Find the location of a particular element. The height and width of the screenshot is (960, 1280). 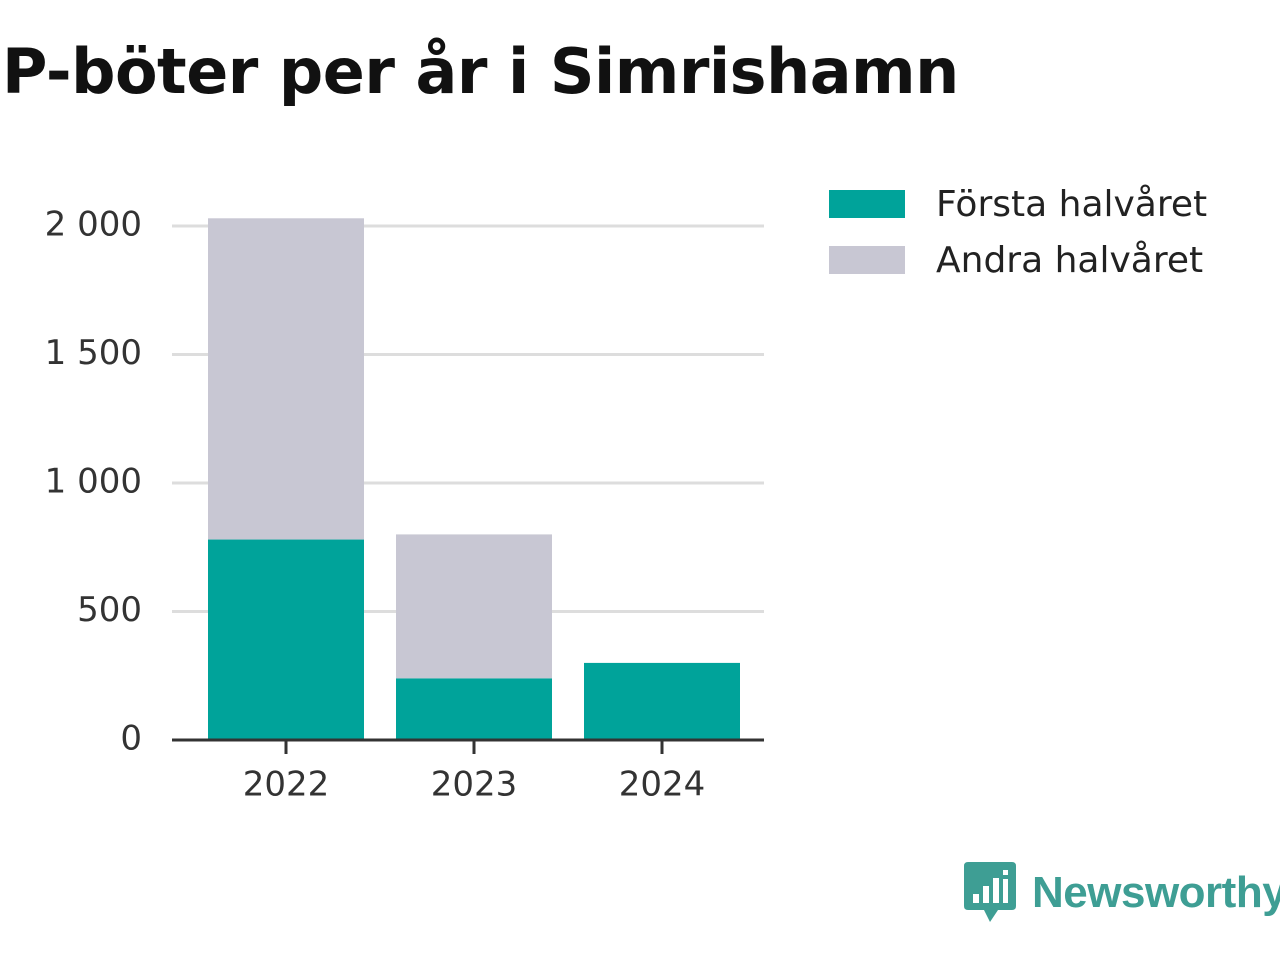

y-tick-label: 1 500 is located at coordinates (93, 353).